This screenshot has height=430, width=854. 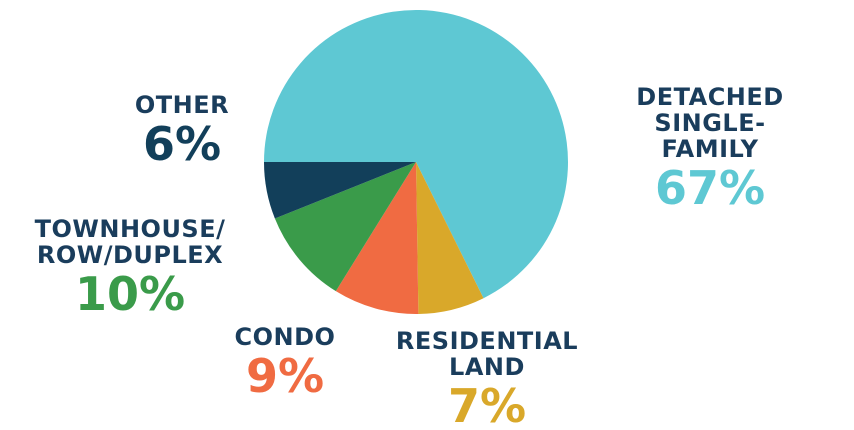 I want to click on slice-label: DETACHED SINGLE-FAMILY, so click(x=710, y=123).